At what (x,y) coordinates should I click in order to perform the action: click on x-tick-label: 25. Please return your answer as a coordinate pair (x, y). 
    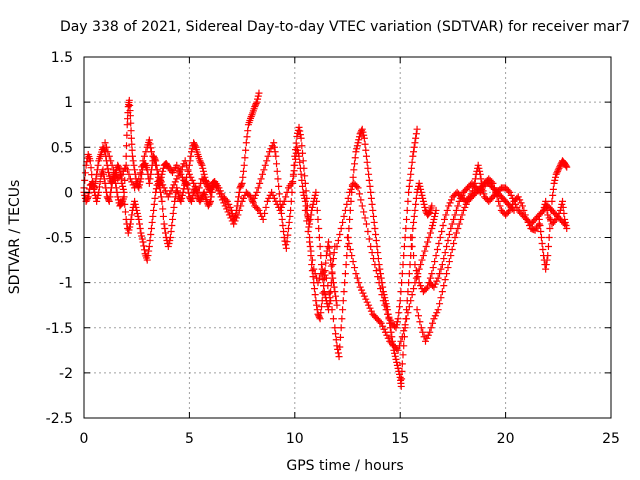
    Looking at the image, I should click on (611, 439).